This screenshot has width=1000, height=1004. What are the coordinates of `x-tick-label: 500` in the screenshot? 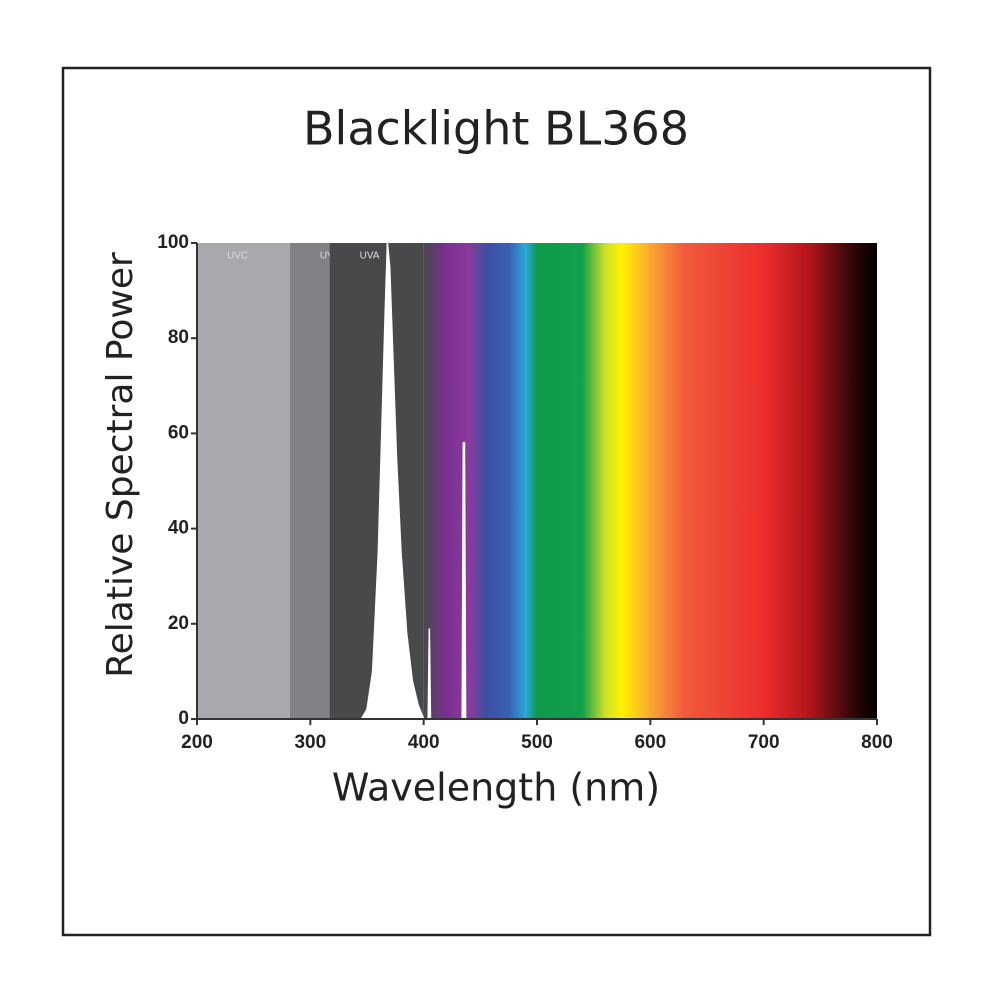 It's located at (537, 742).